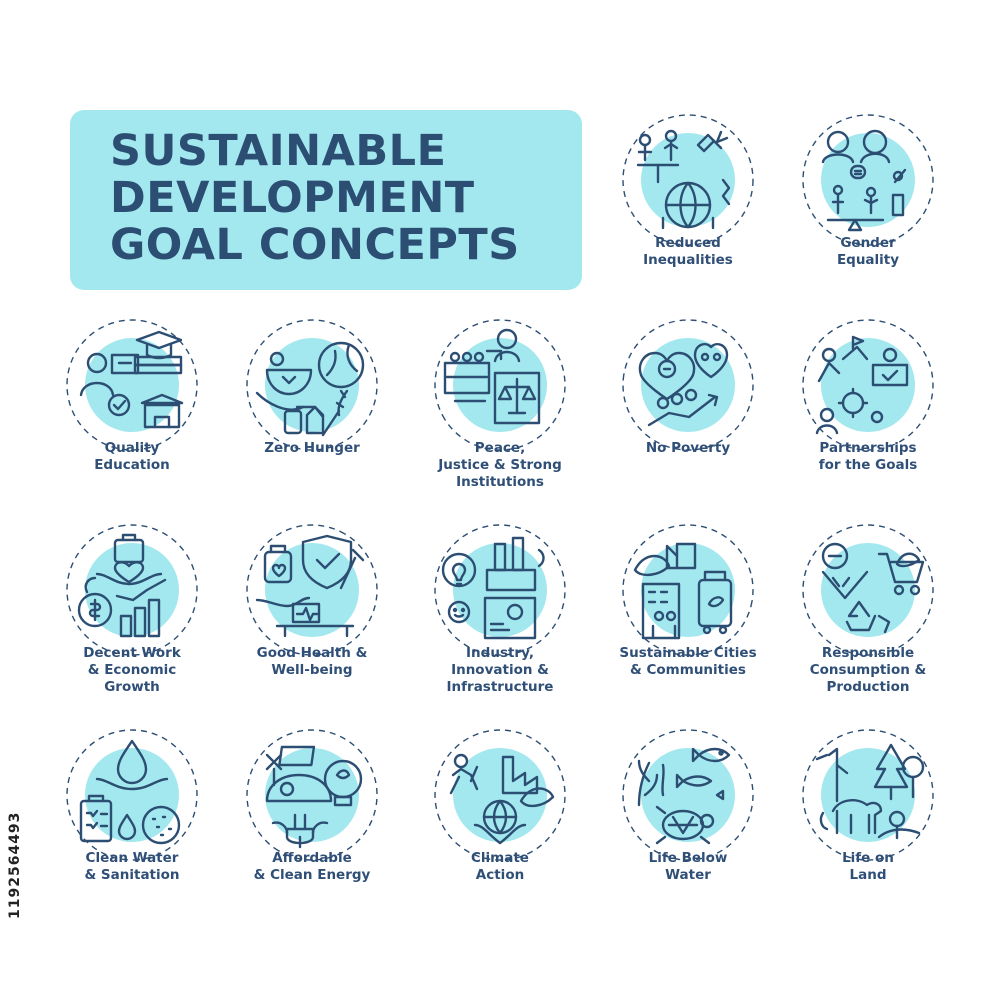 The width and height of the screenshot is (1000, 1000). I want to click on goal-label-line: Responsible, so click(868, 653).